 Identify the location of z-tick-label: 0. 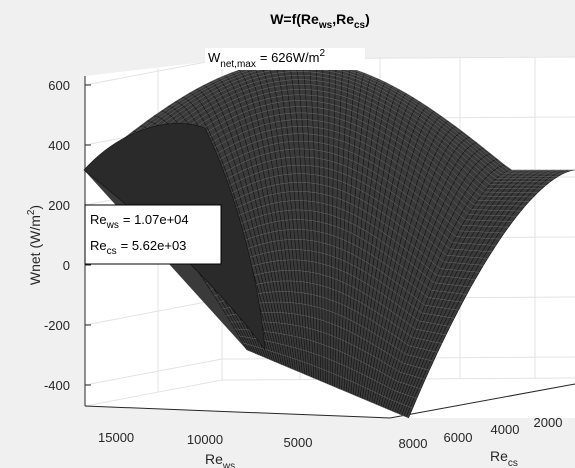
(66, 265).